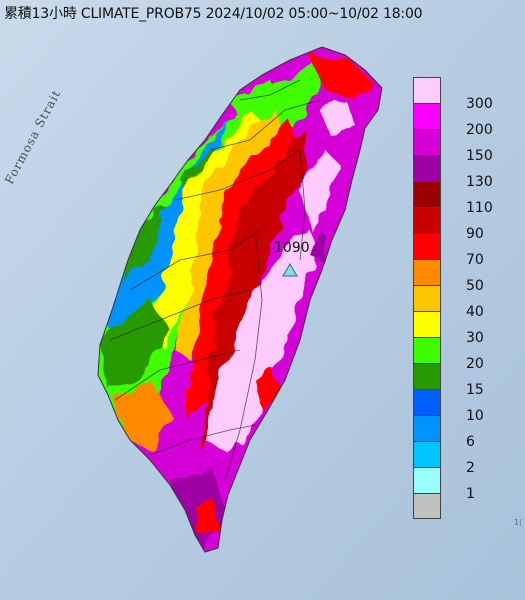 Image resolution: width=525 pixels, height=600 pixels. What do you see at coordinates (475, 416) in the screenshot?
I see `legend-label: 10` at bounding box center [475, 416].